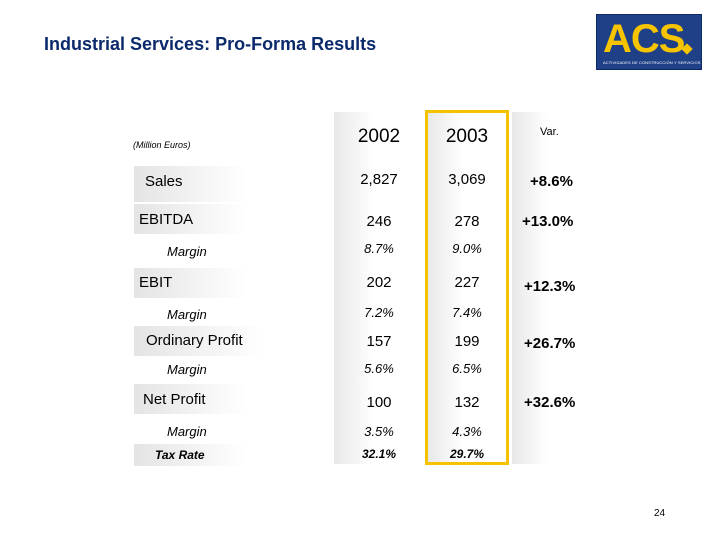 The image size is (720, 540). What do you see at coordinates (467, 368) in the screenshot?
I see `value-ordinary-margin-2003: 6.5%` at bounding box center [467, 368].